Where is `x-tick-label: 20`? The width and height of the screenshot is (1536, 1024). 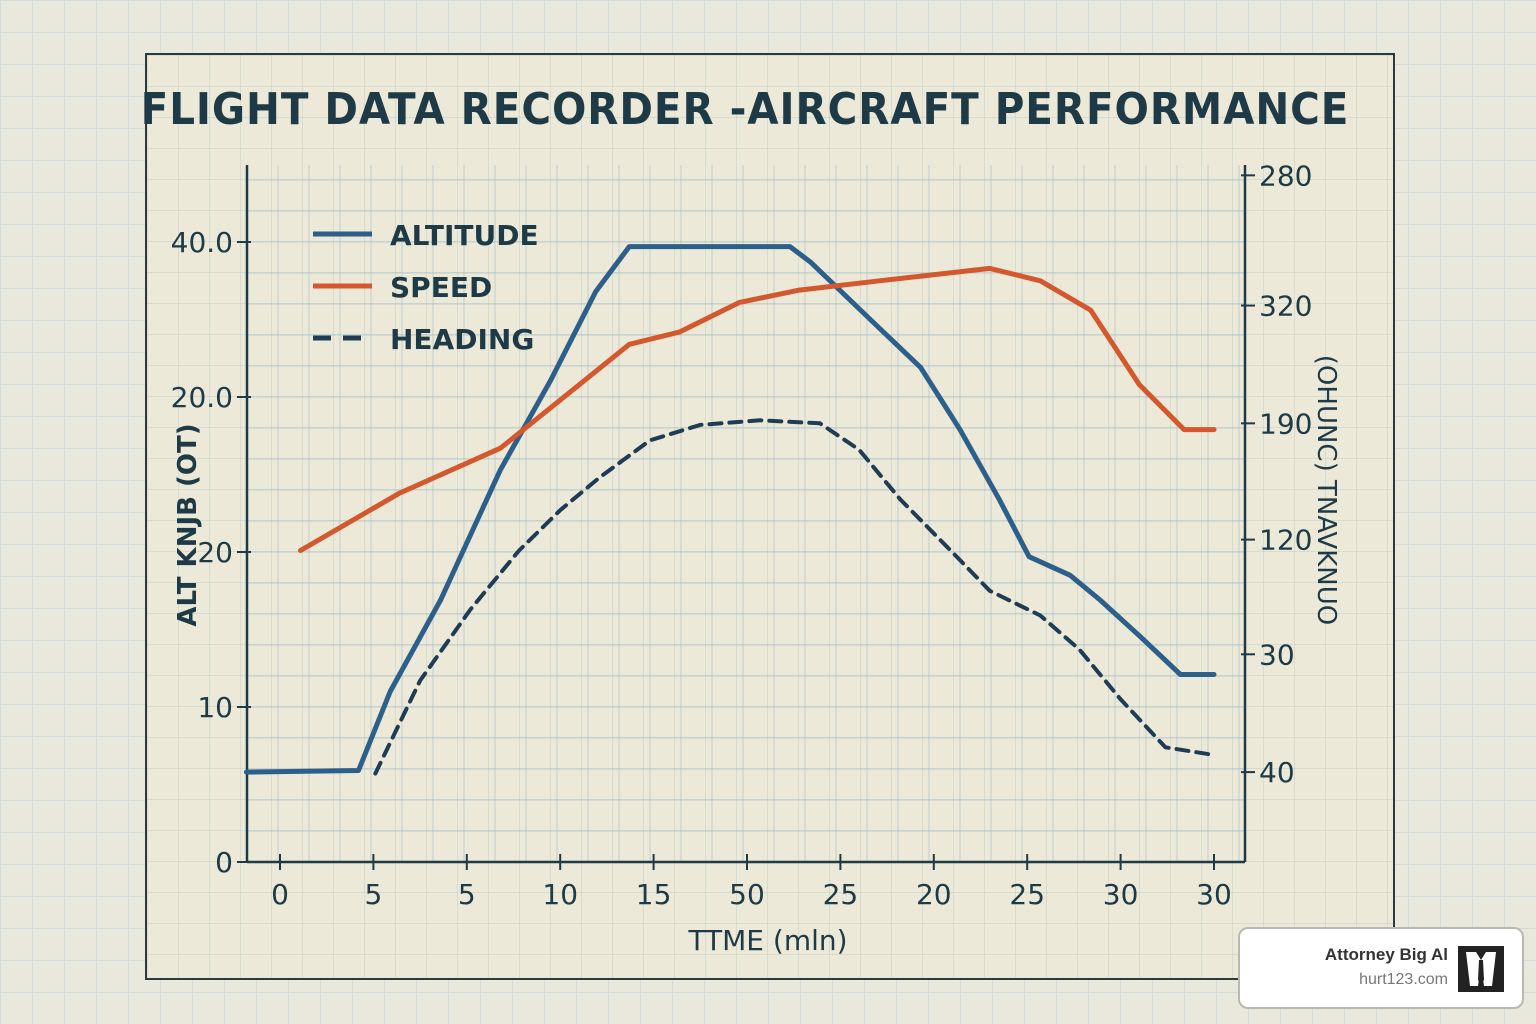
x-tick-label: 20 is located at coordinates (934, 894).